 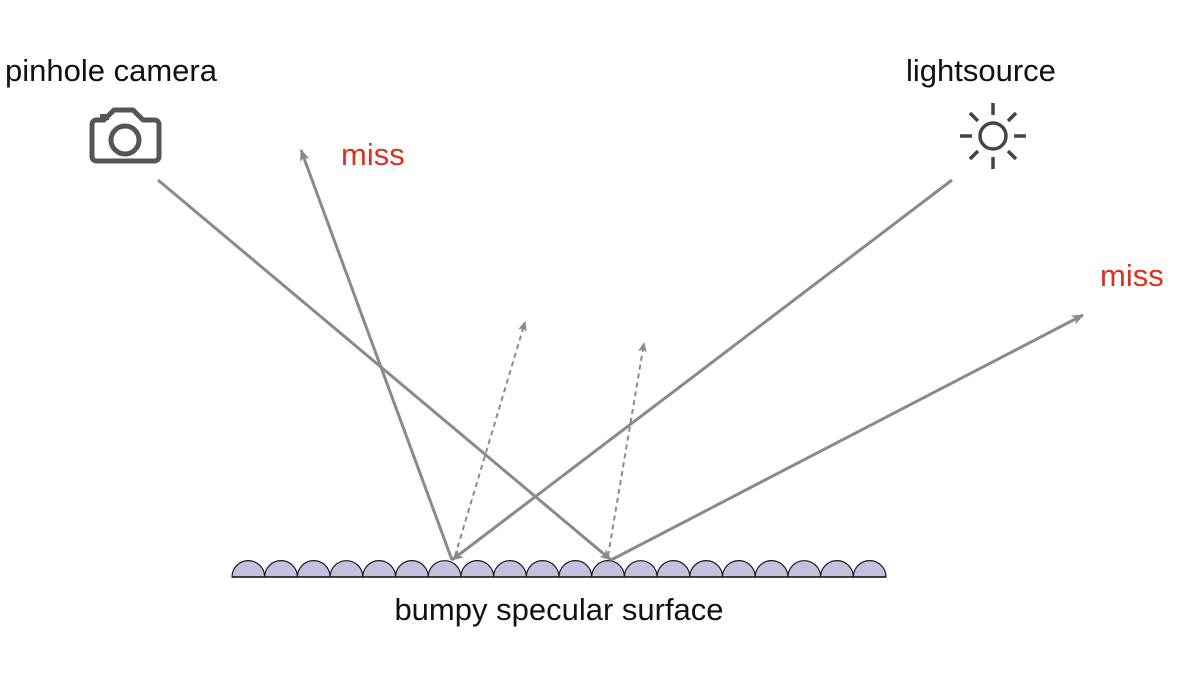 I want to click on sun-icon, so click(x=993, y=136).